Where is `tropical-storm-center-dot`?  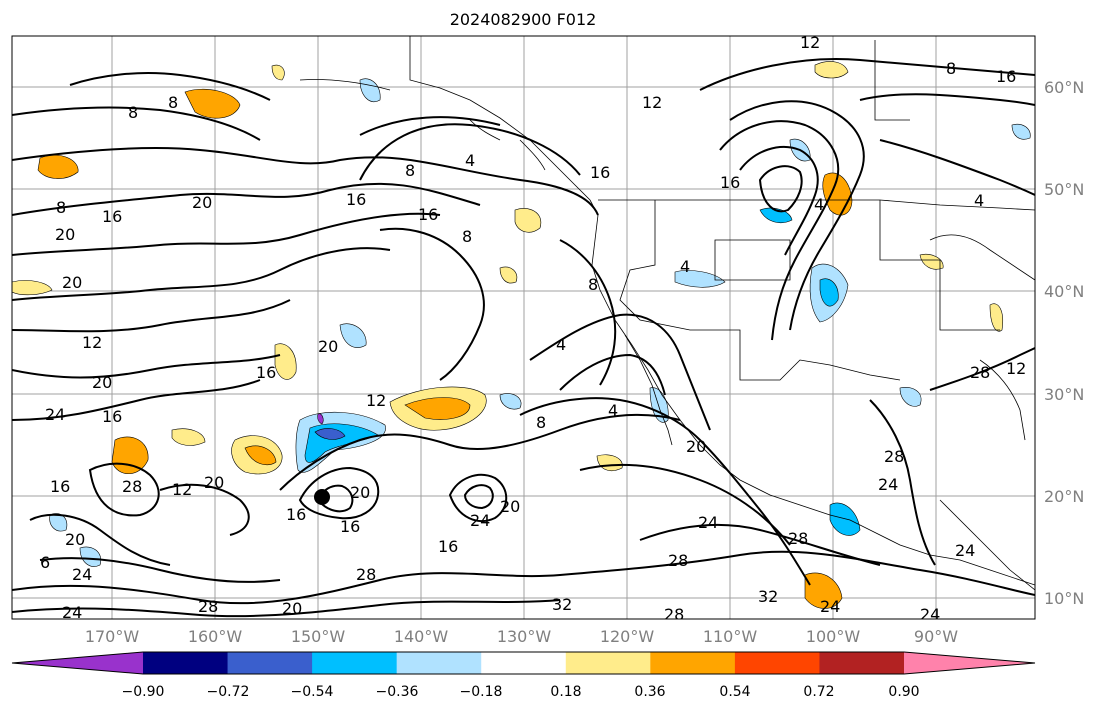 tropical-storm-center-dot is located at coordinates (322, 497).